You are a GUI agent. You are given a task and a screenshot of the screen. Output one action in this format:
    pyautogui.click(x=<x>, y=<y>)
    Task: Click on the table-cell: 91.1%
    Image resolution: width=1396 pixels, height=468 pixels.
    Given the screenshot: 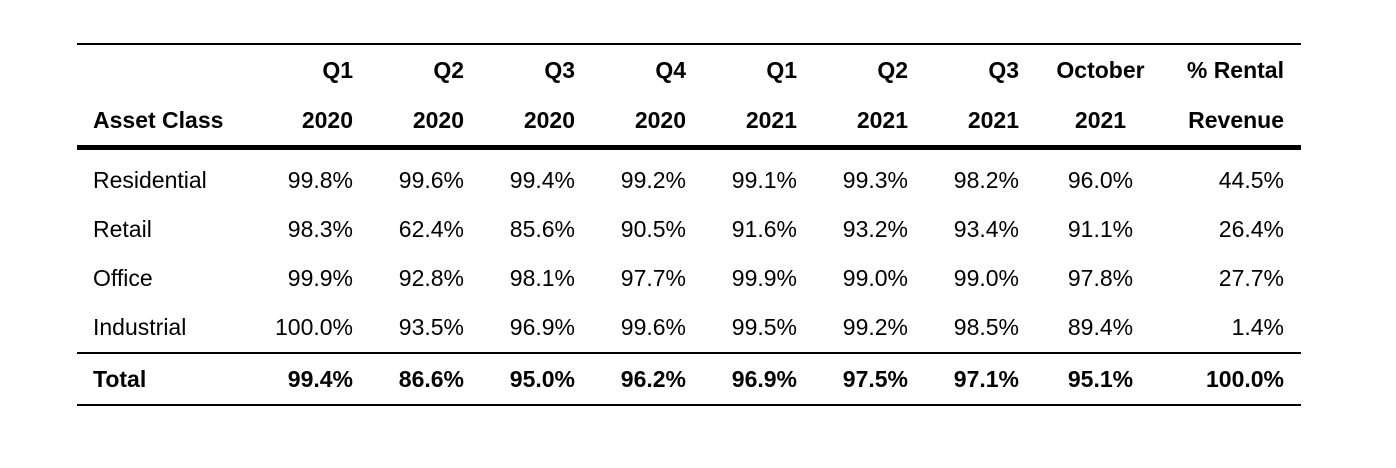 What is the action you would take?
    pyautogui.click(x=1100, y=229)
    